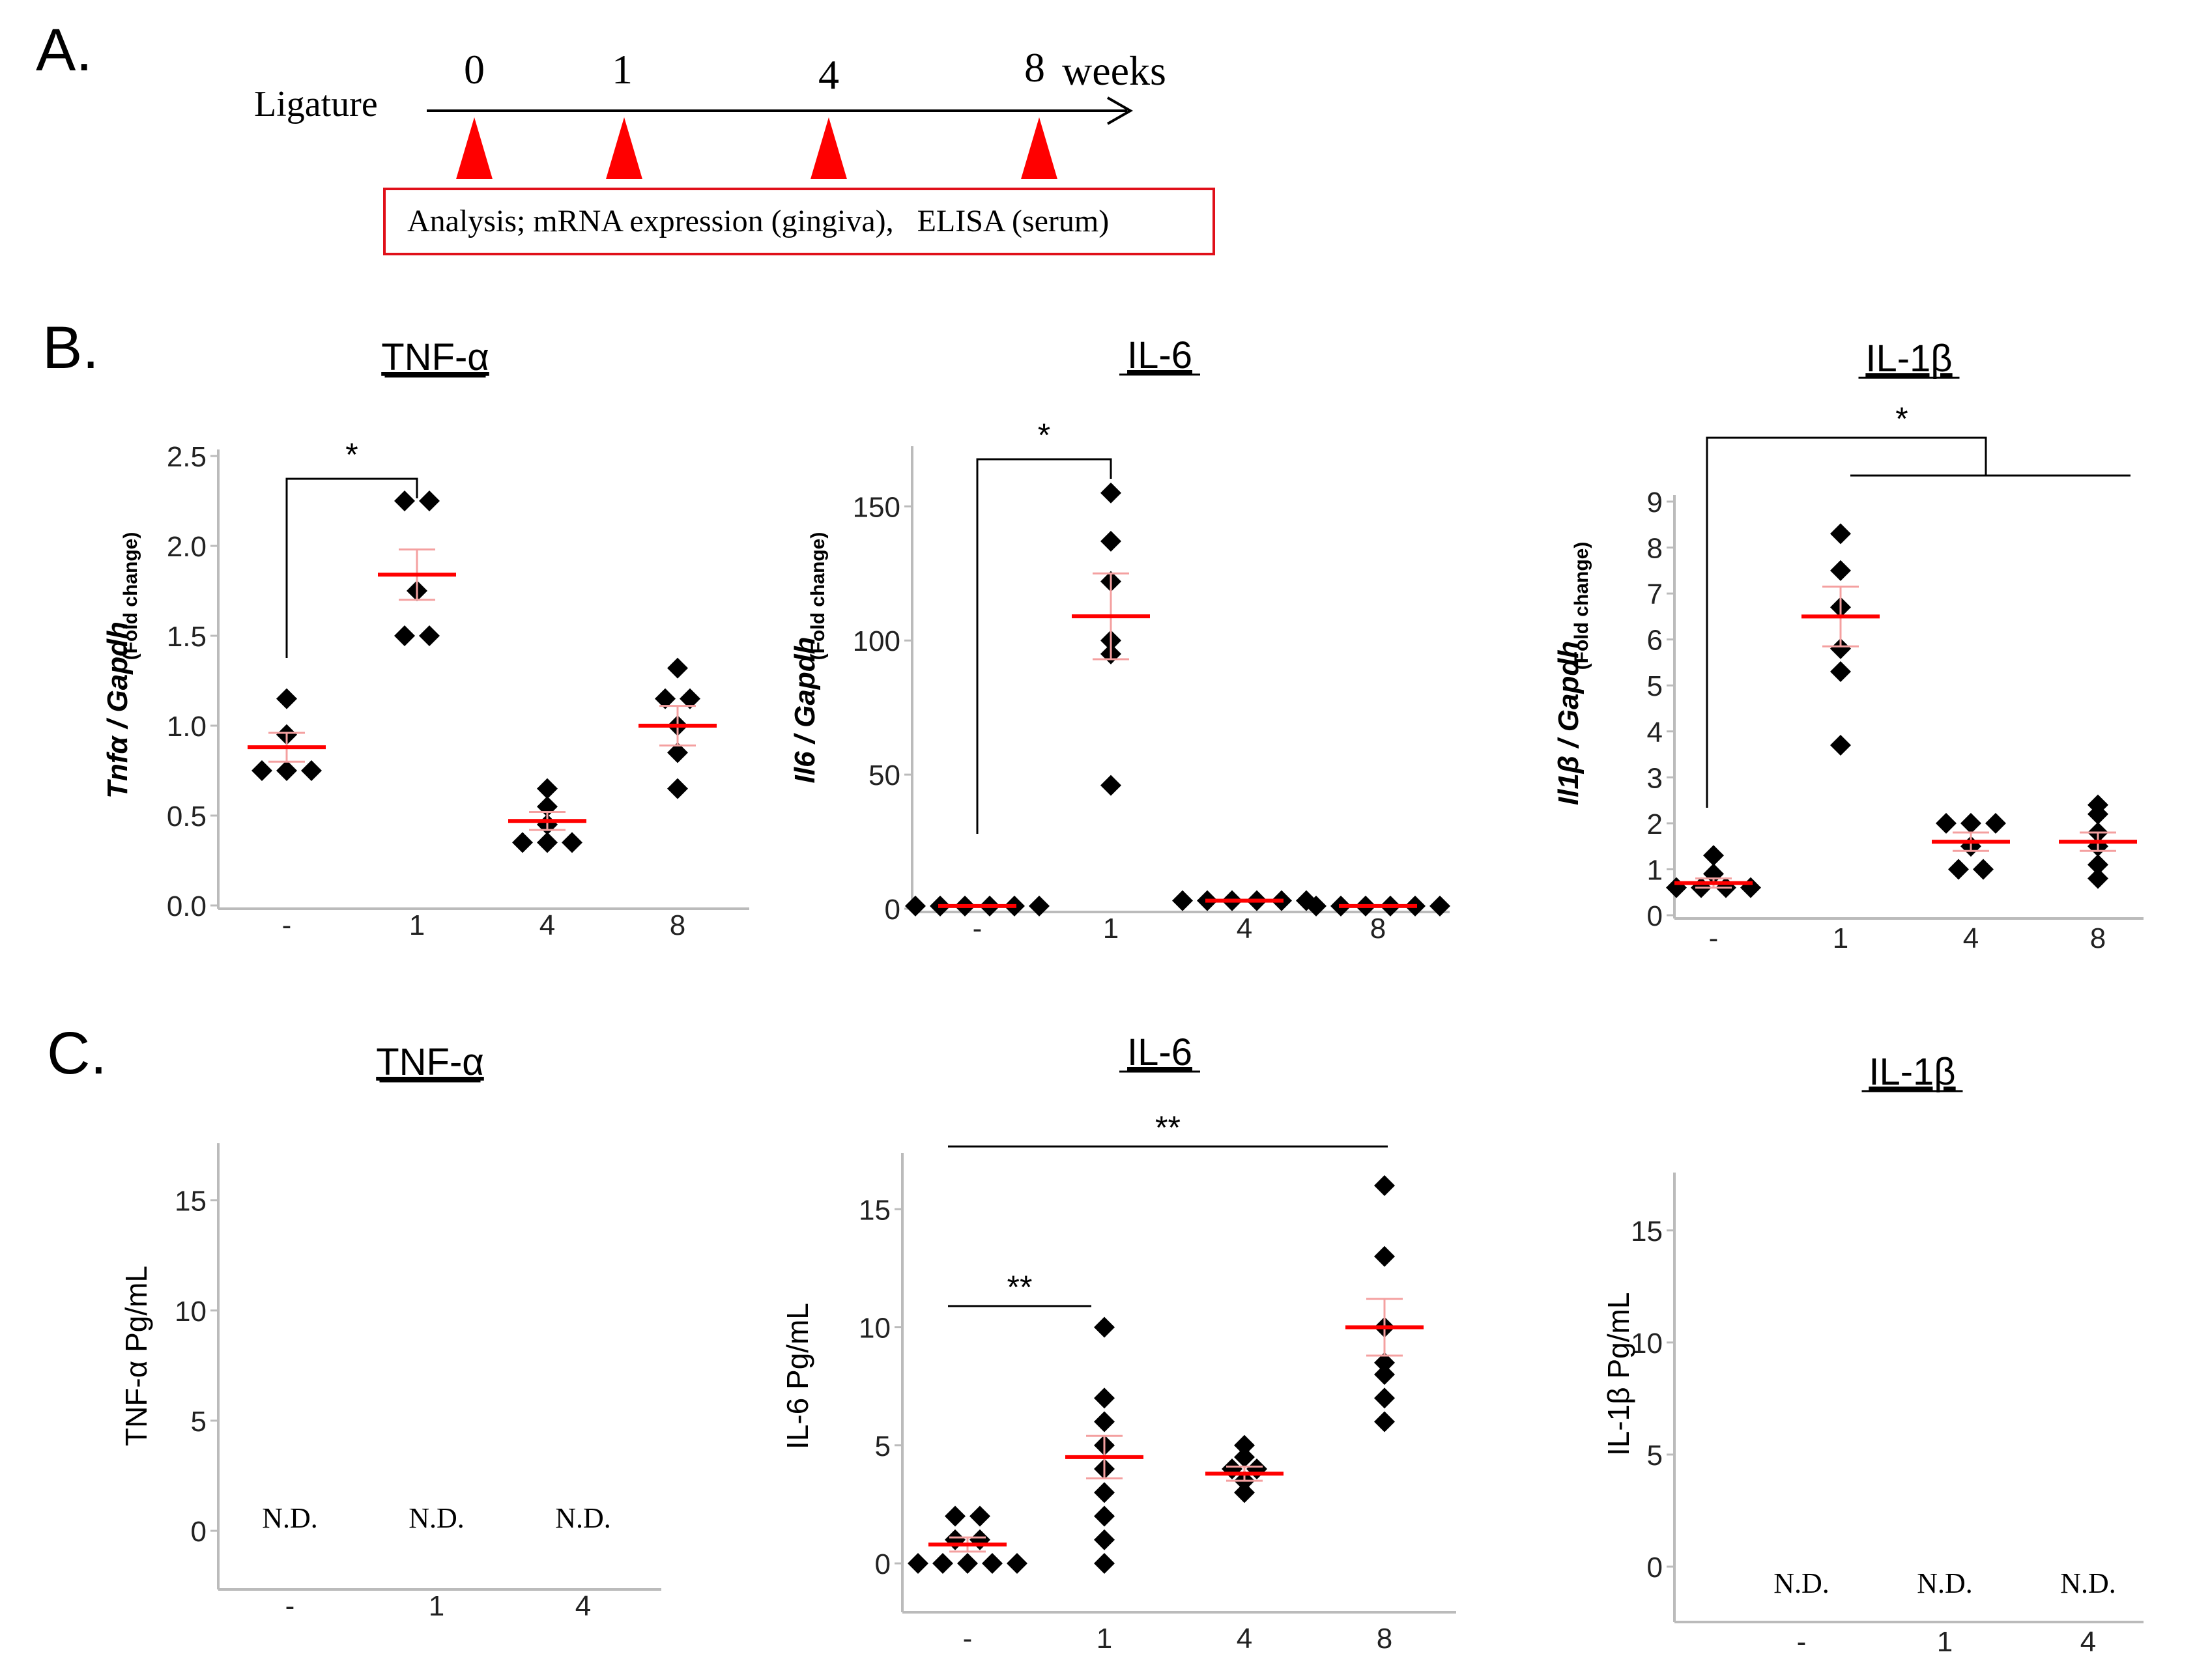 The width and height of the screenshot is (2195, 1680). Describe the element at coordinates (187, 547) in the screenshot. I see `y-tick-label: 2.0` at that location.